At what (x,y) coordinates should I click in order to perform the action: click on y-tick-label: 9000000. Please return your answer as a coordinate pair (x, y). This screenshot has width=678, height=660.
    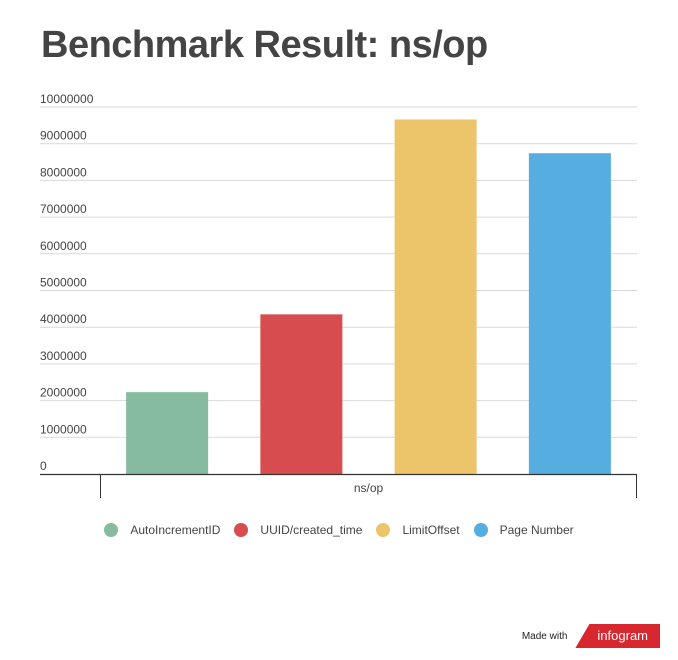
    Looking at the image, I should click on (63, 136).